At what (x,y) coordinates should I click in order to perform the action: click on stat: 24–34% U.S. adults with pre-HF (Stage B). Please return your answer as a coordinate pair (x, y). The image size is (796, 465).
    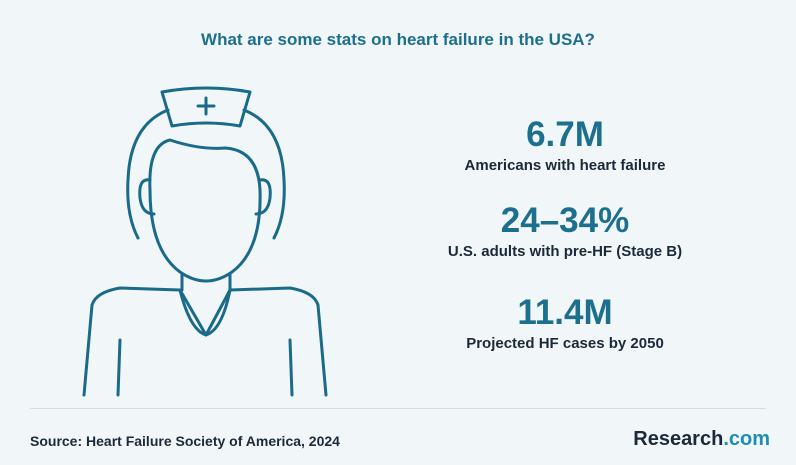
    Looking at the image, I should click on (565, 230).